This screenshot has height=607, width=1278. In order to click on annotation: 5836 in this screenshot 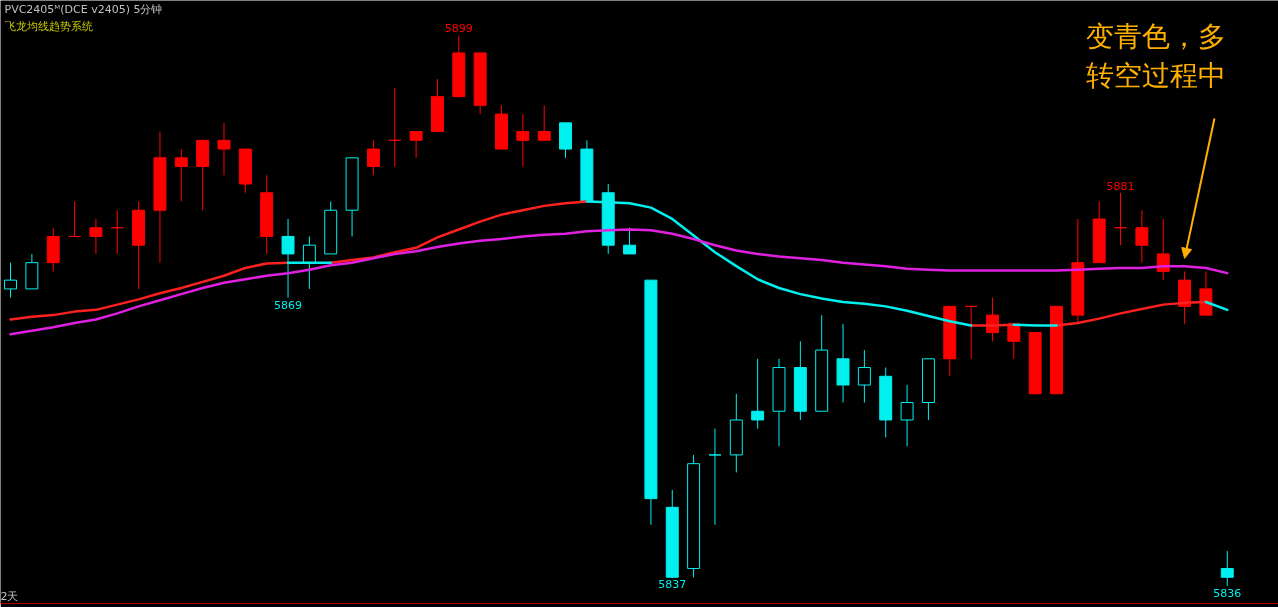, I will do `click(1227, 594)`.